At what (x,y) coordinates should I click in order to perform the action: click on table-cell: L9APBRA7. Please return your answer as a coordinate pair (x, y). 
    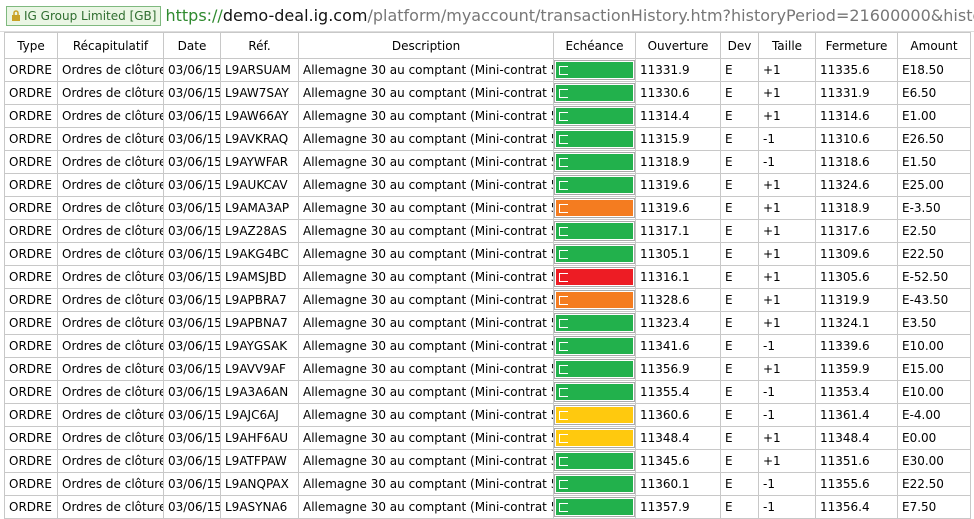
    Looking at the image, I should click on (259, 300).